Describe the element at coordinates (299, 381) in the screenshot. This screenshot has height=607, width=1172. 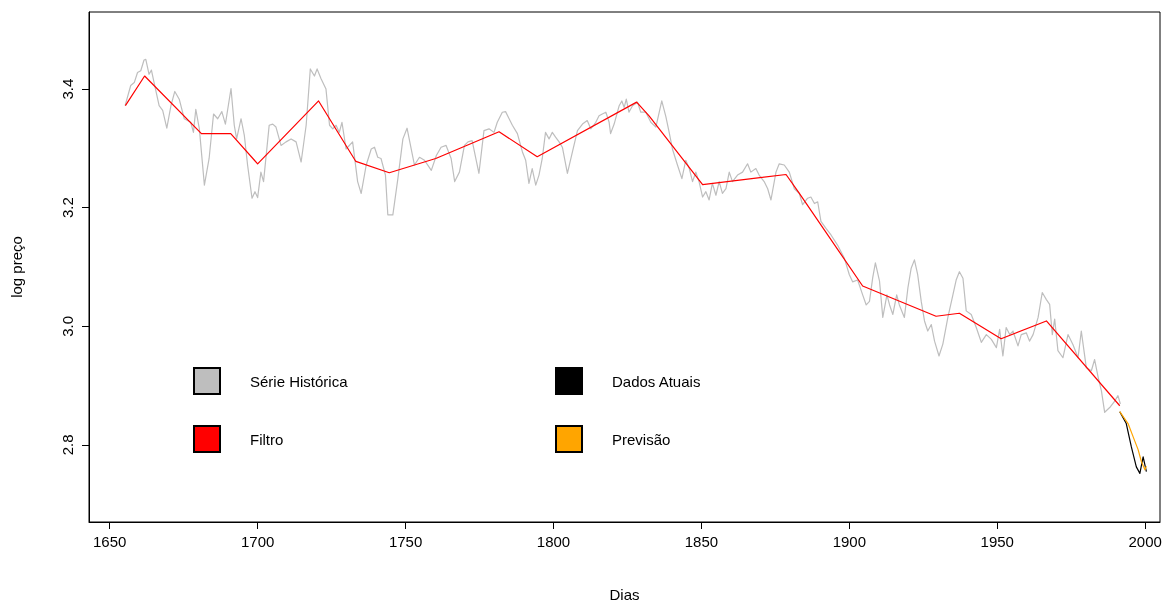
I see `legend-label: Série Histórica` at that location.